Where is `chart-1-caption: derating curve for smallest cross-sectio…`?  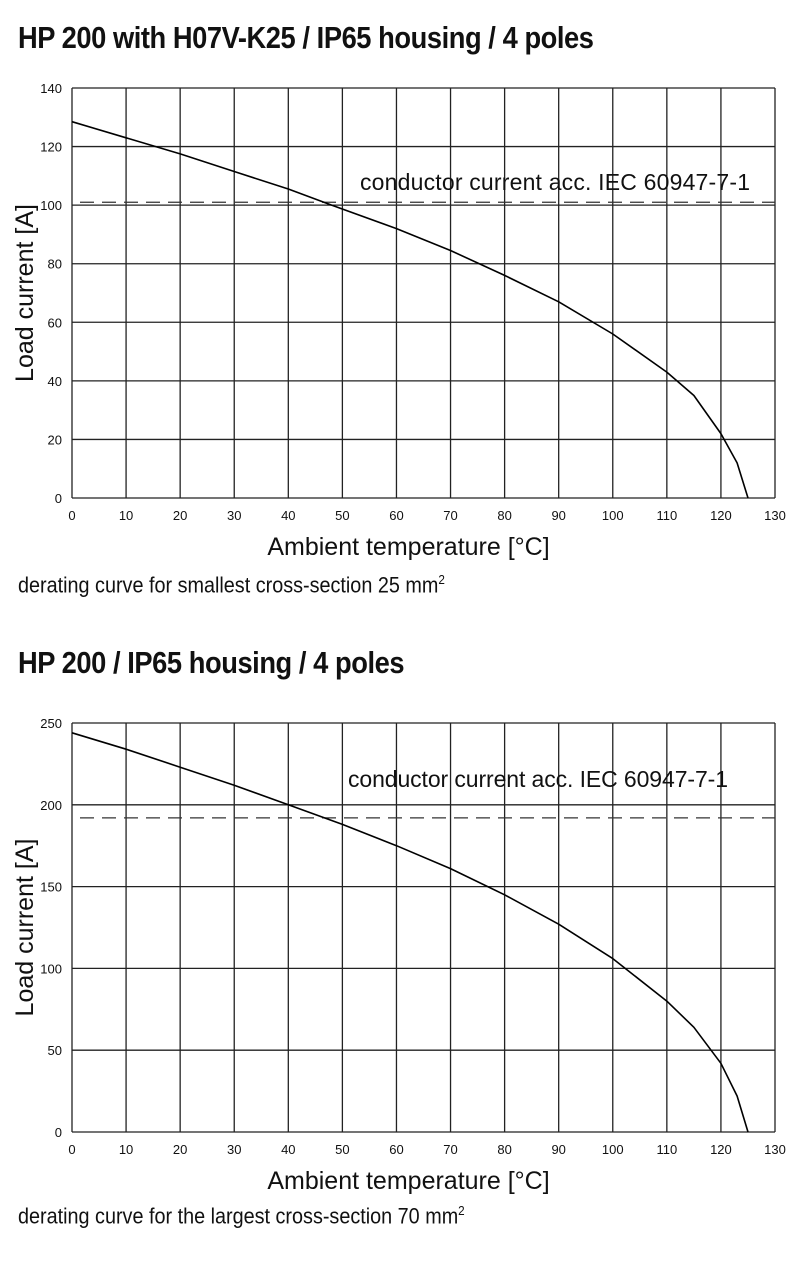 chart-1-caption: derating curve for smallest cross-sectio… is located at coordinates (231, 585).